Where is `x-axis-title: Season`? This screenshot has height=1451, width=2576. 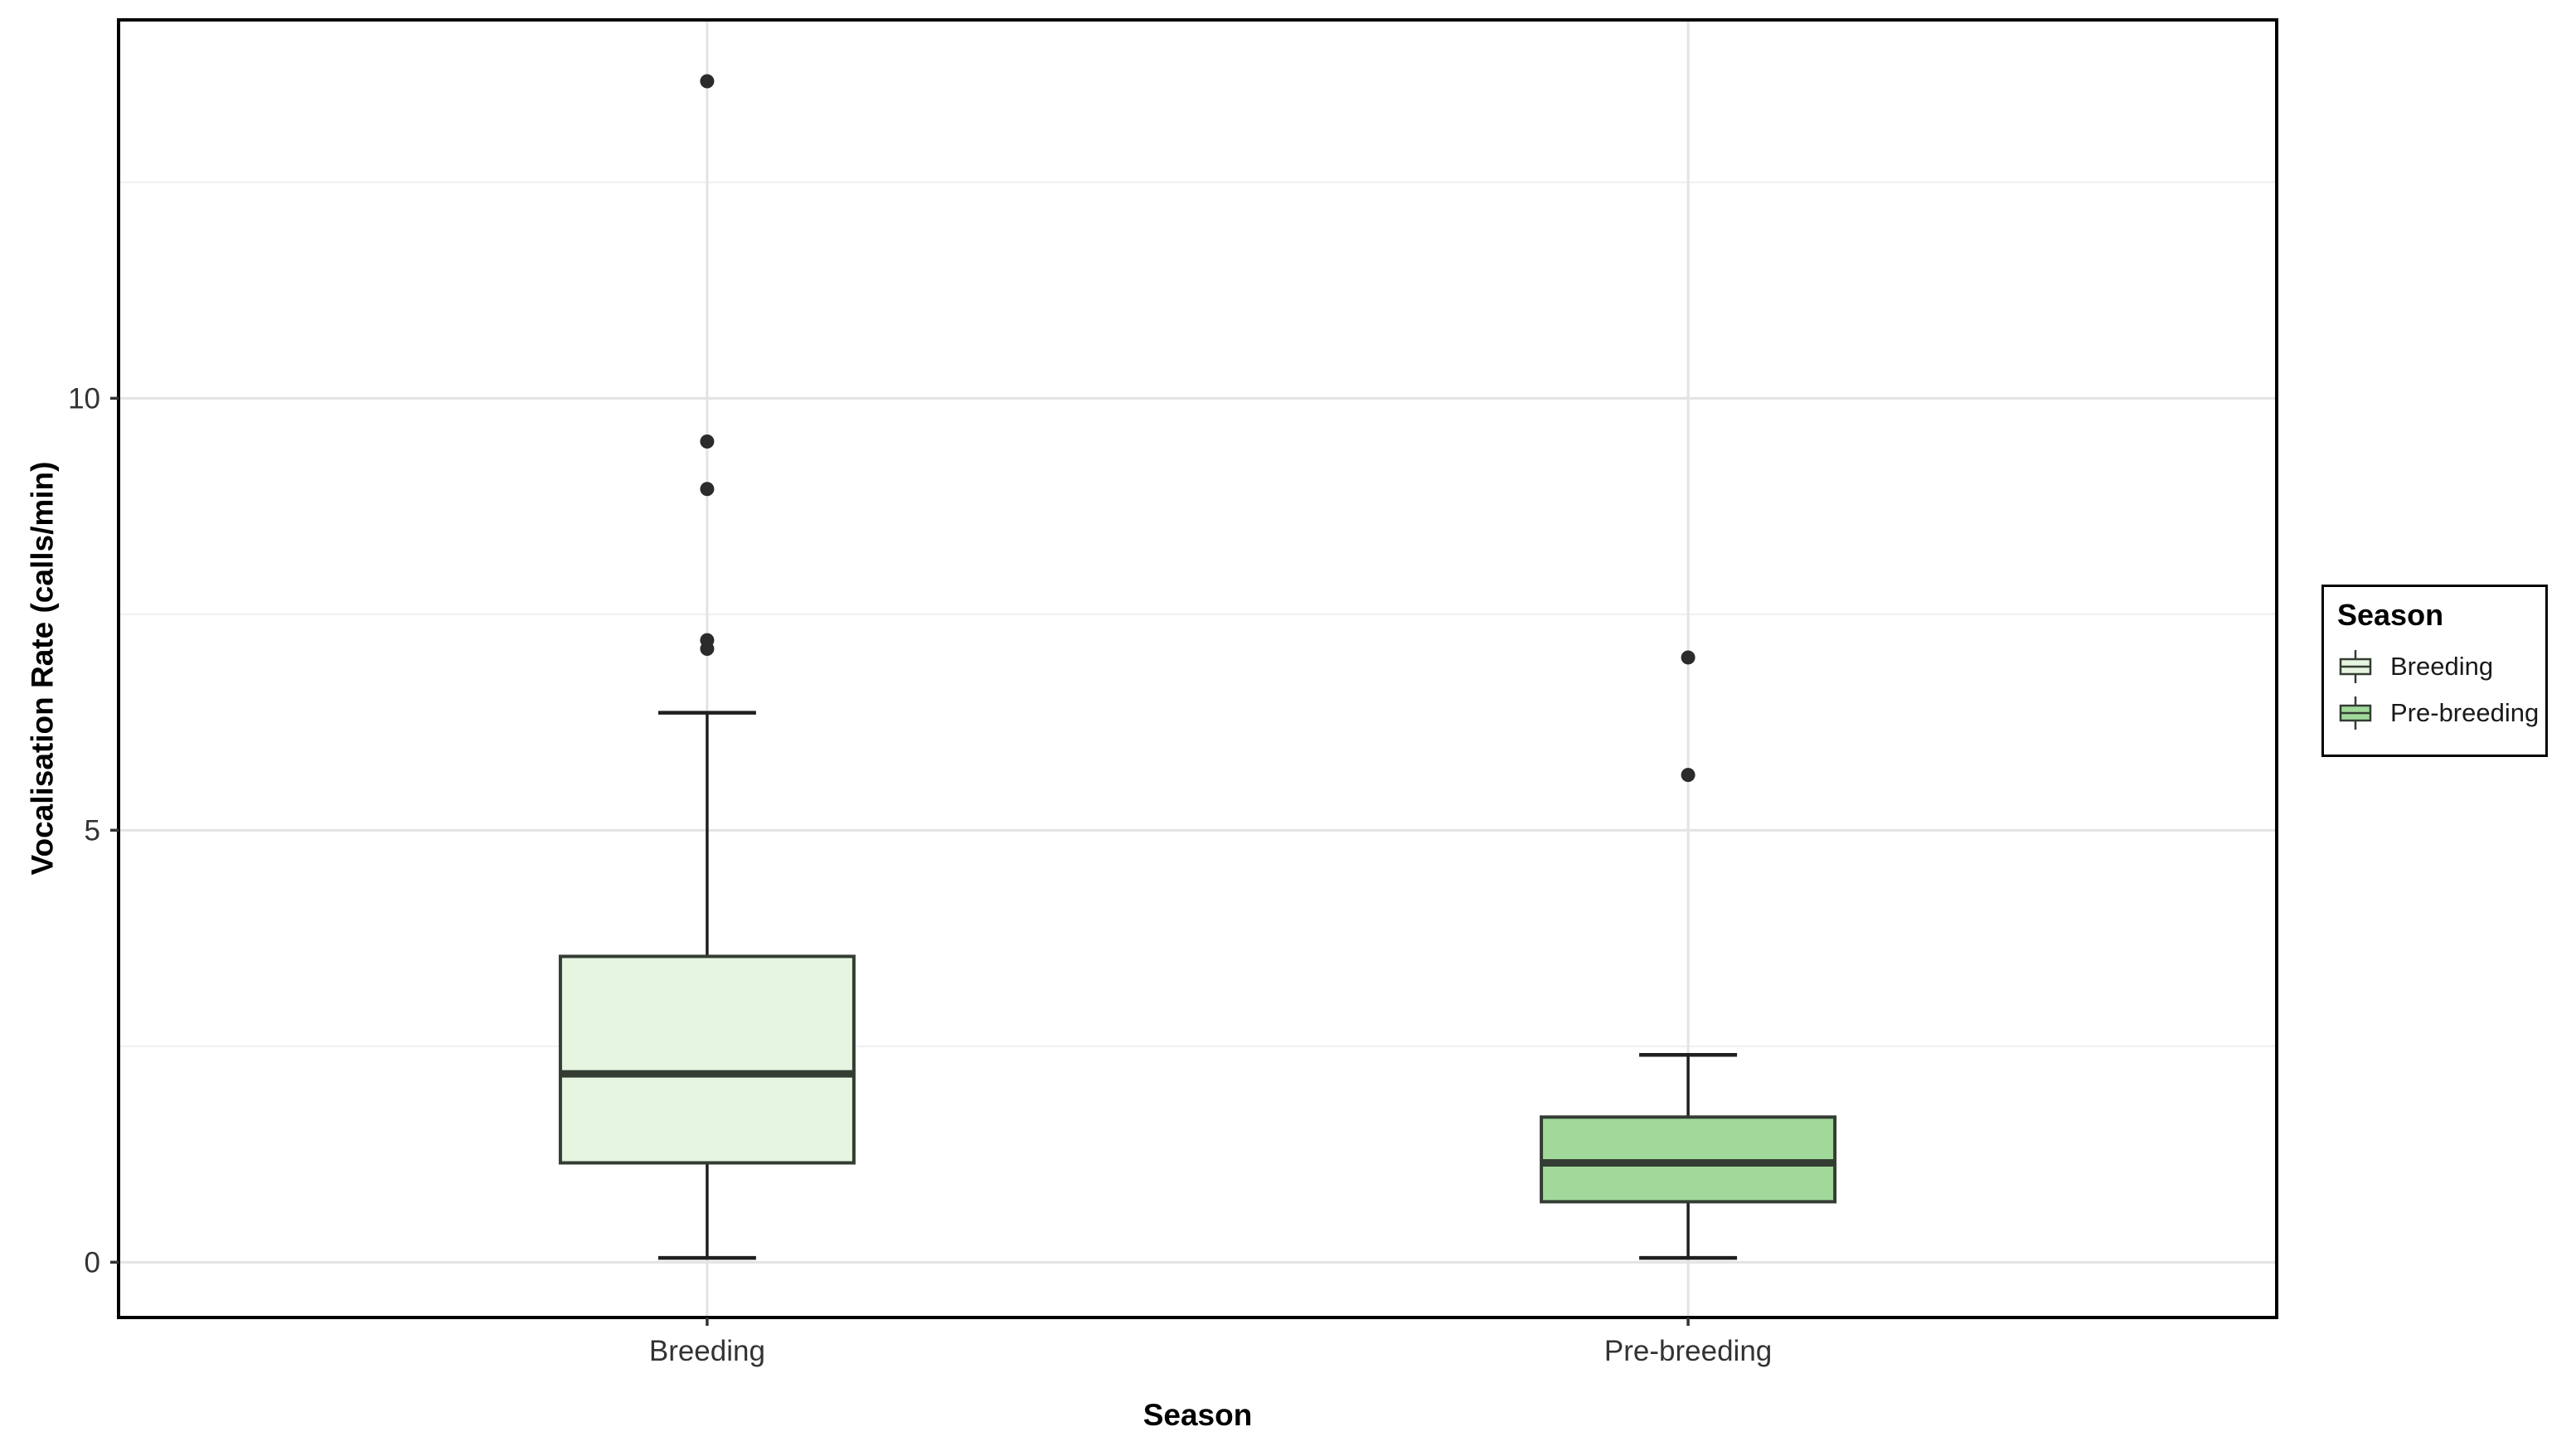 x-axis-title: Season is located at coordinates (1197, 1415).